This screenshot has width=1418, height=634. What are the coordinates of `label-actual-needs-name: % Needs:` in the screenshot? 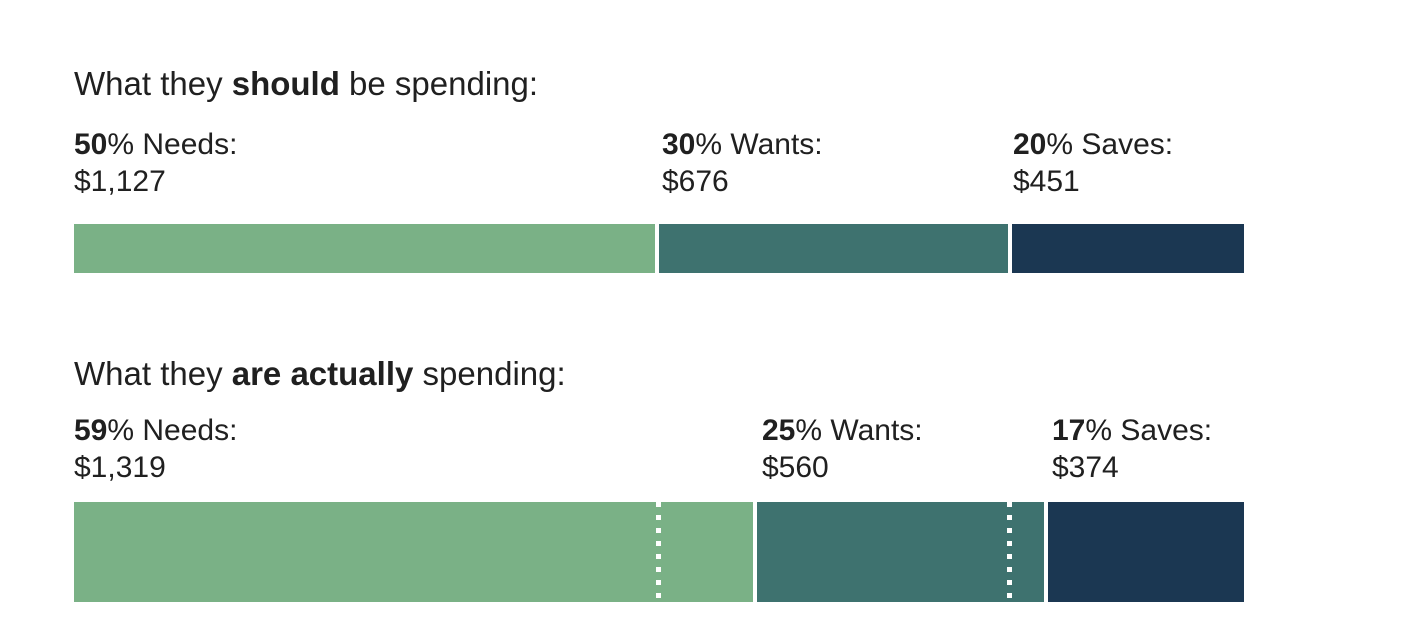 It's located at (172, 430).